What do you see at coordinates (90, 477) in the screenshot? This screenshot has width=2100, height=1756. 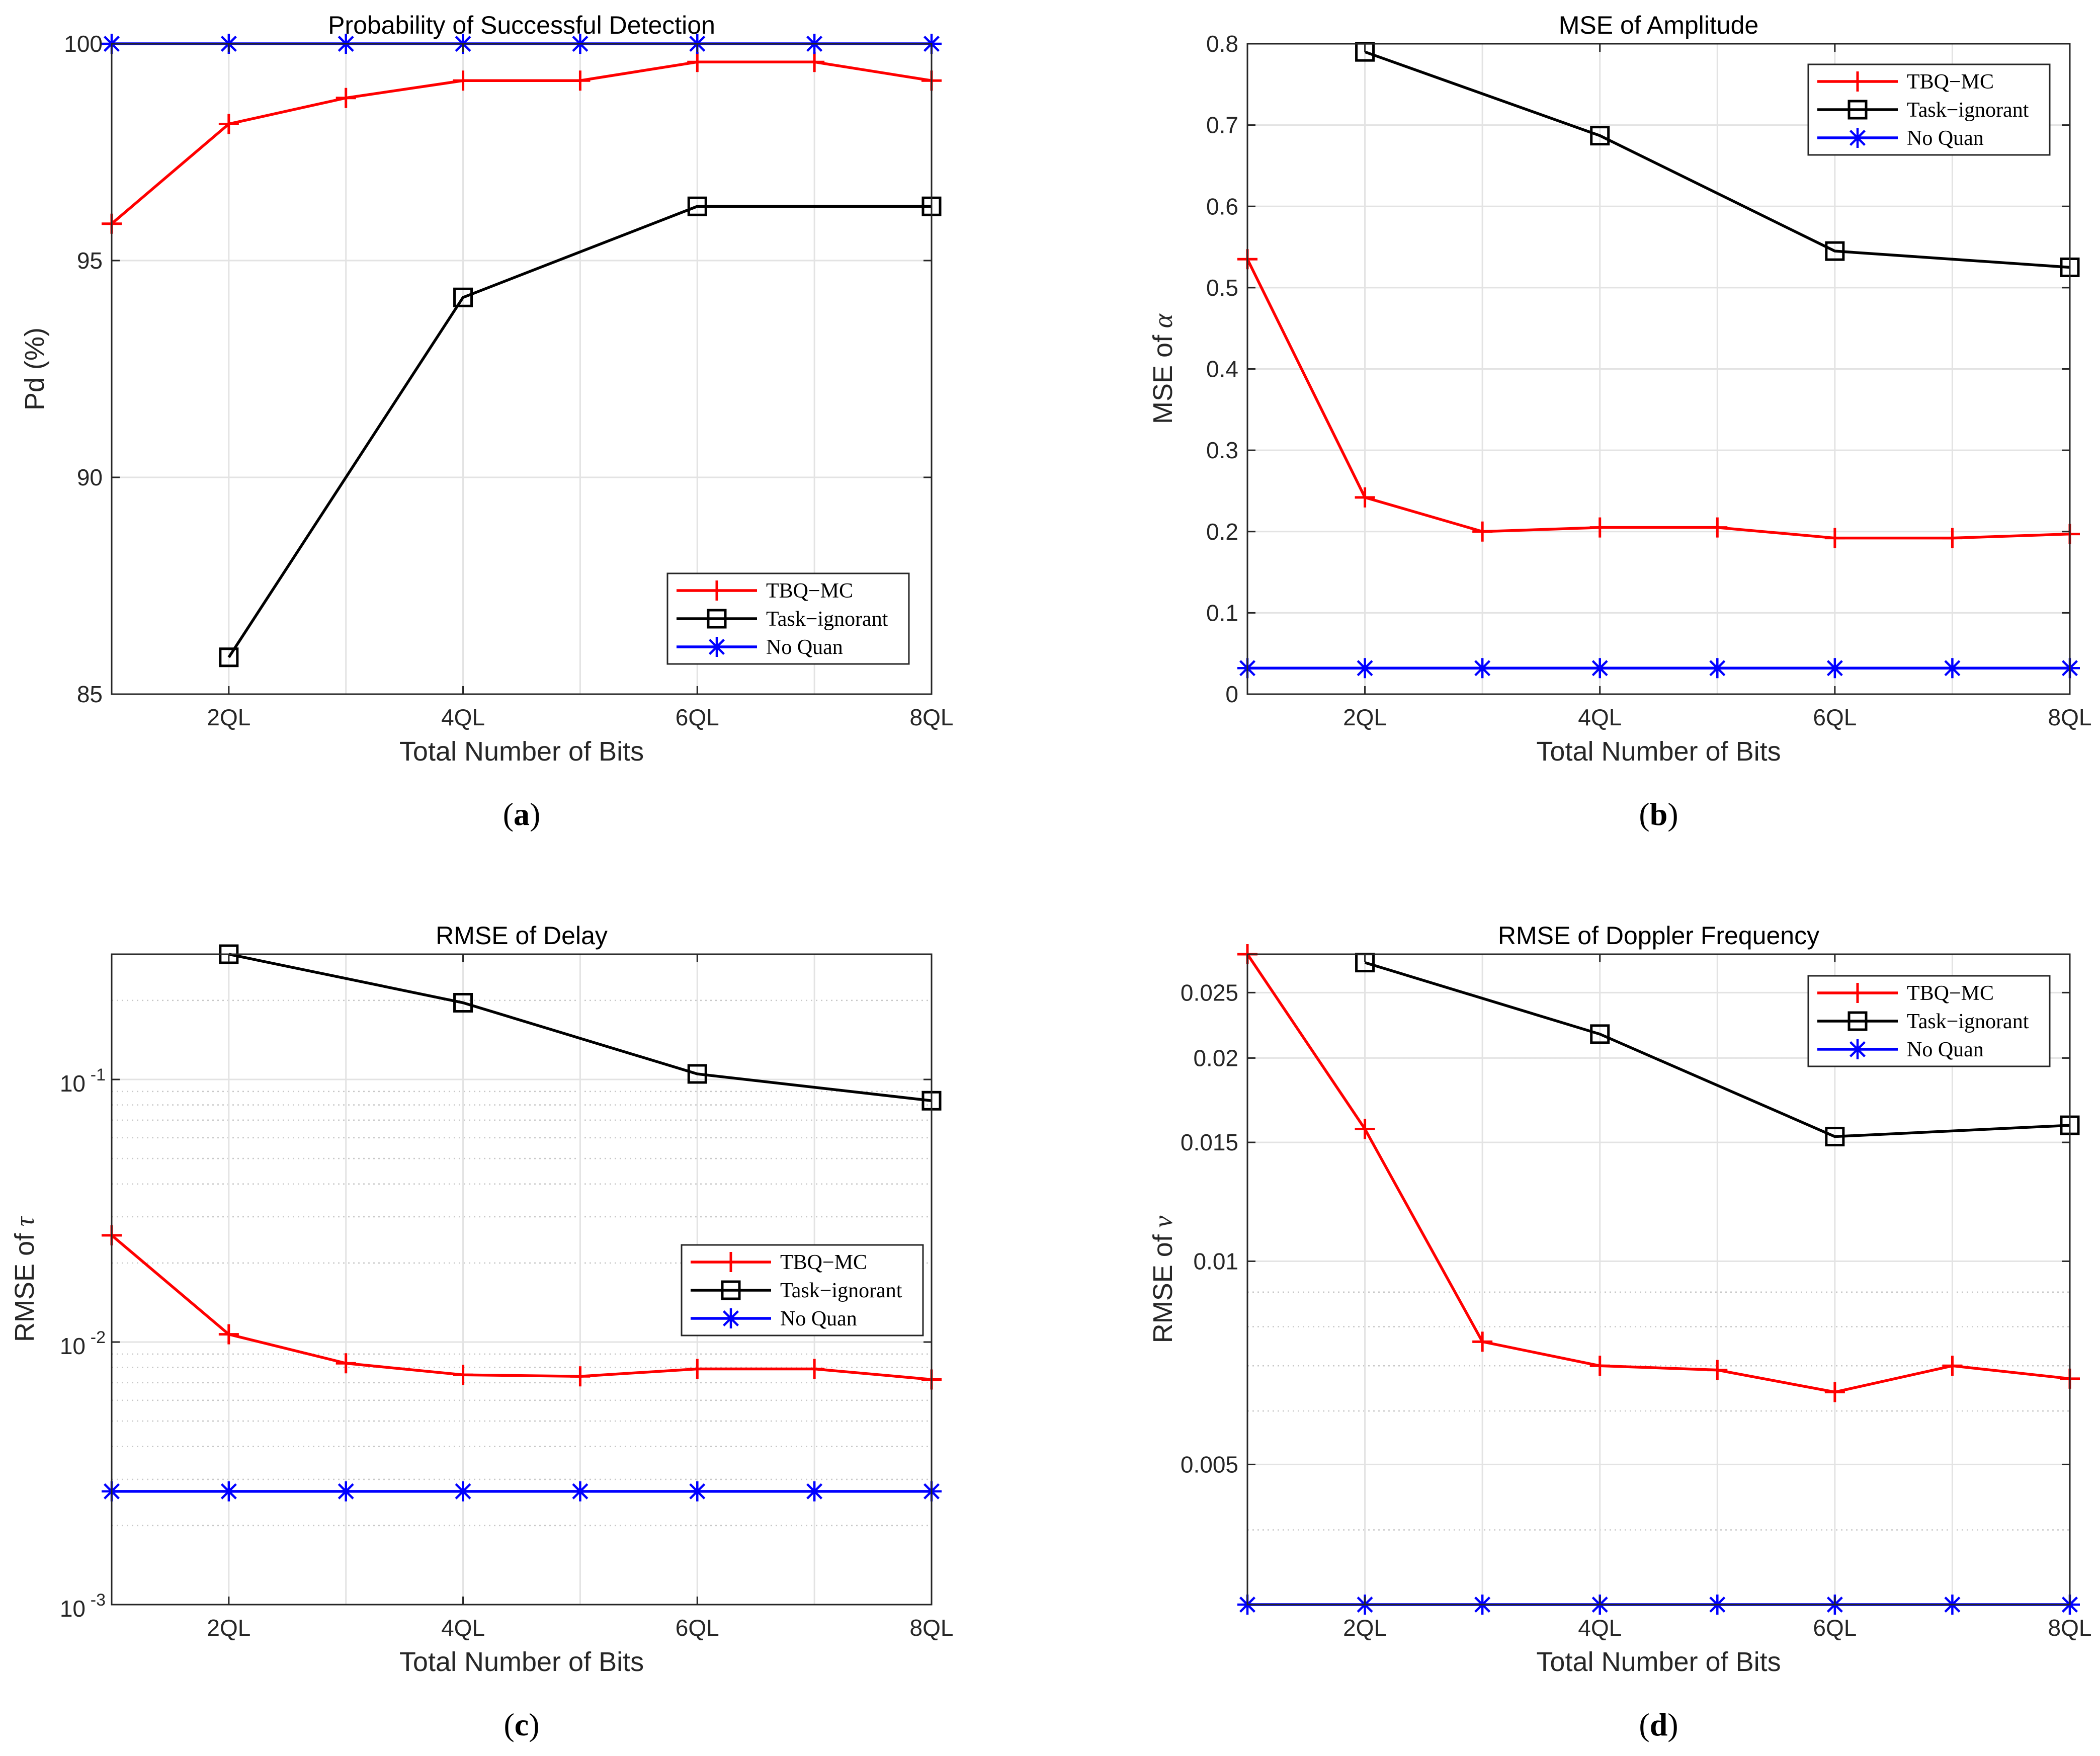 I see `y-tick-label: 90` at bounding box center [90, 477].